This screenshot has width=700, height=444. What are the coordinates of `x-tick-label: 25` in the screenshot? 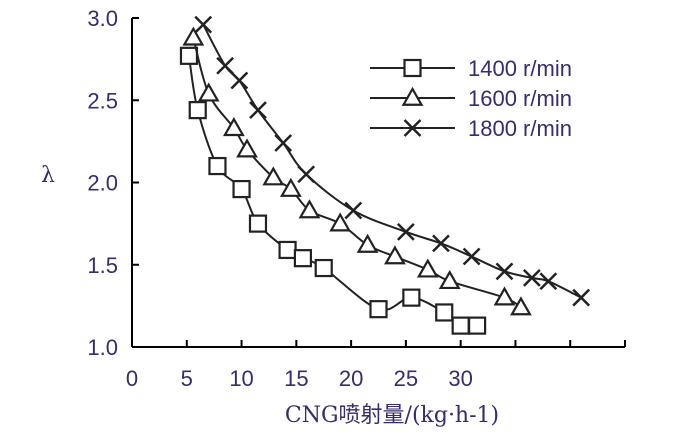 It's located at (406, 378).